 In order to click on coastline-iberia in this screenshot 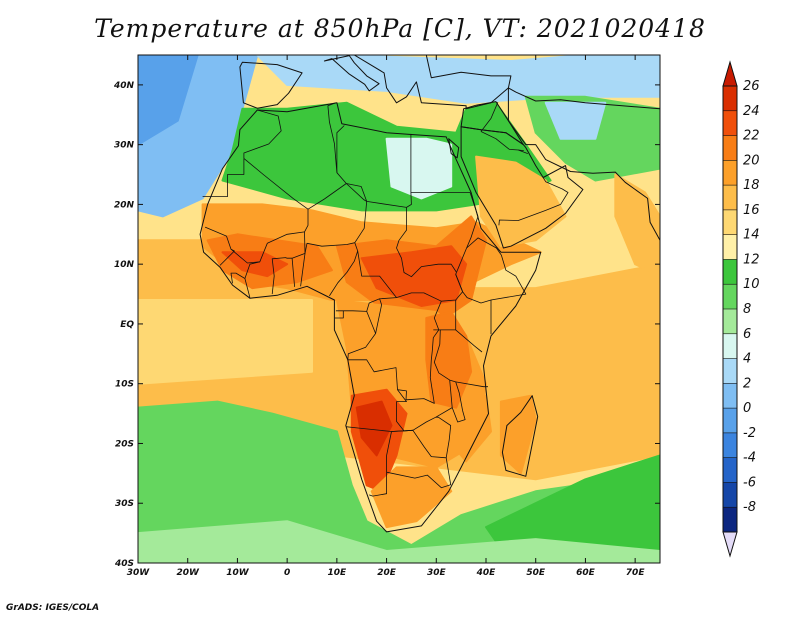, I will do `click(271, 85)`.